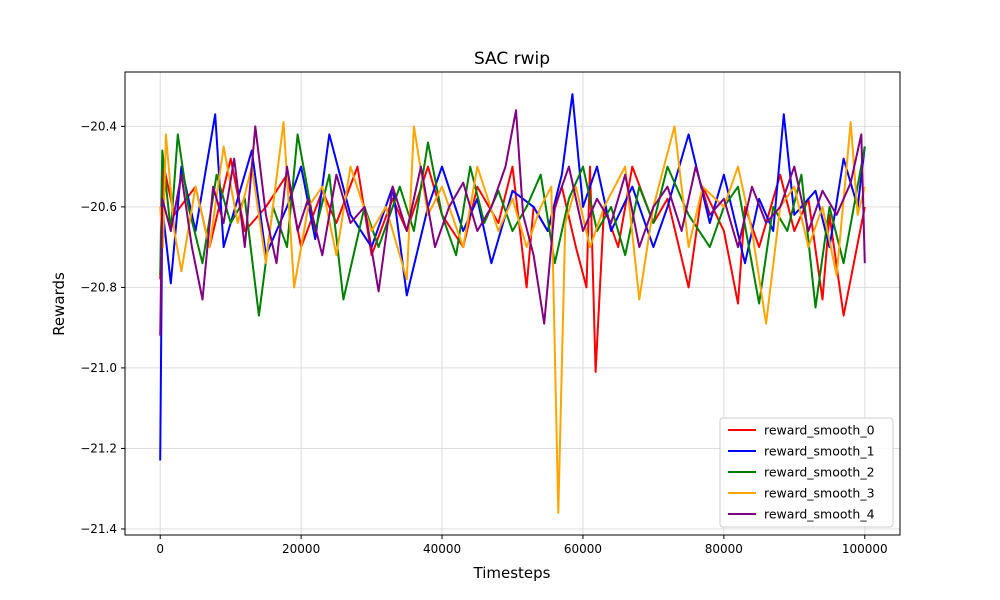 This screenshot has width=1000, height=600. Describe the element at coordinates (819, 493) in the screenshot. I see `legend-label-3: reward_smooth_3` at that location.